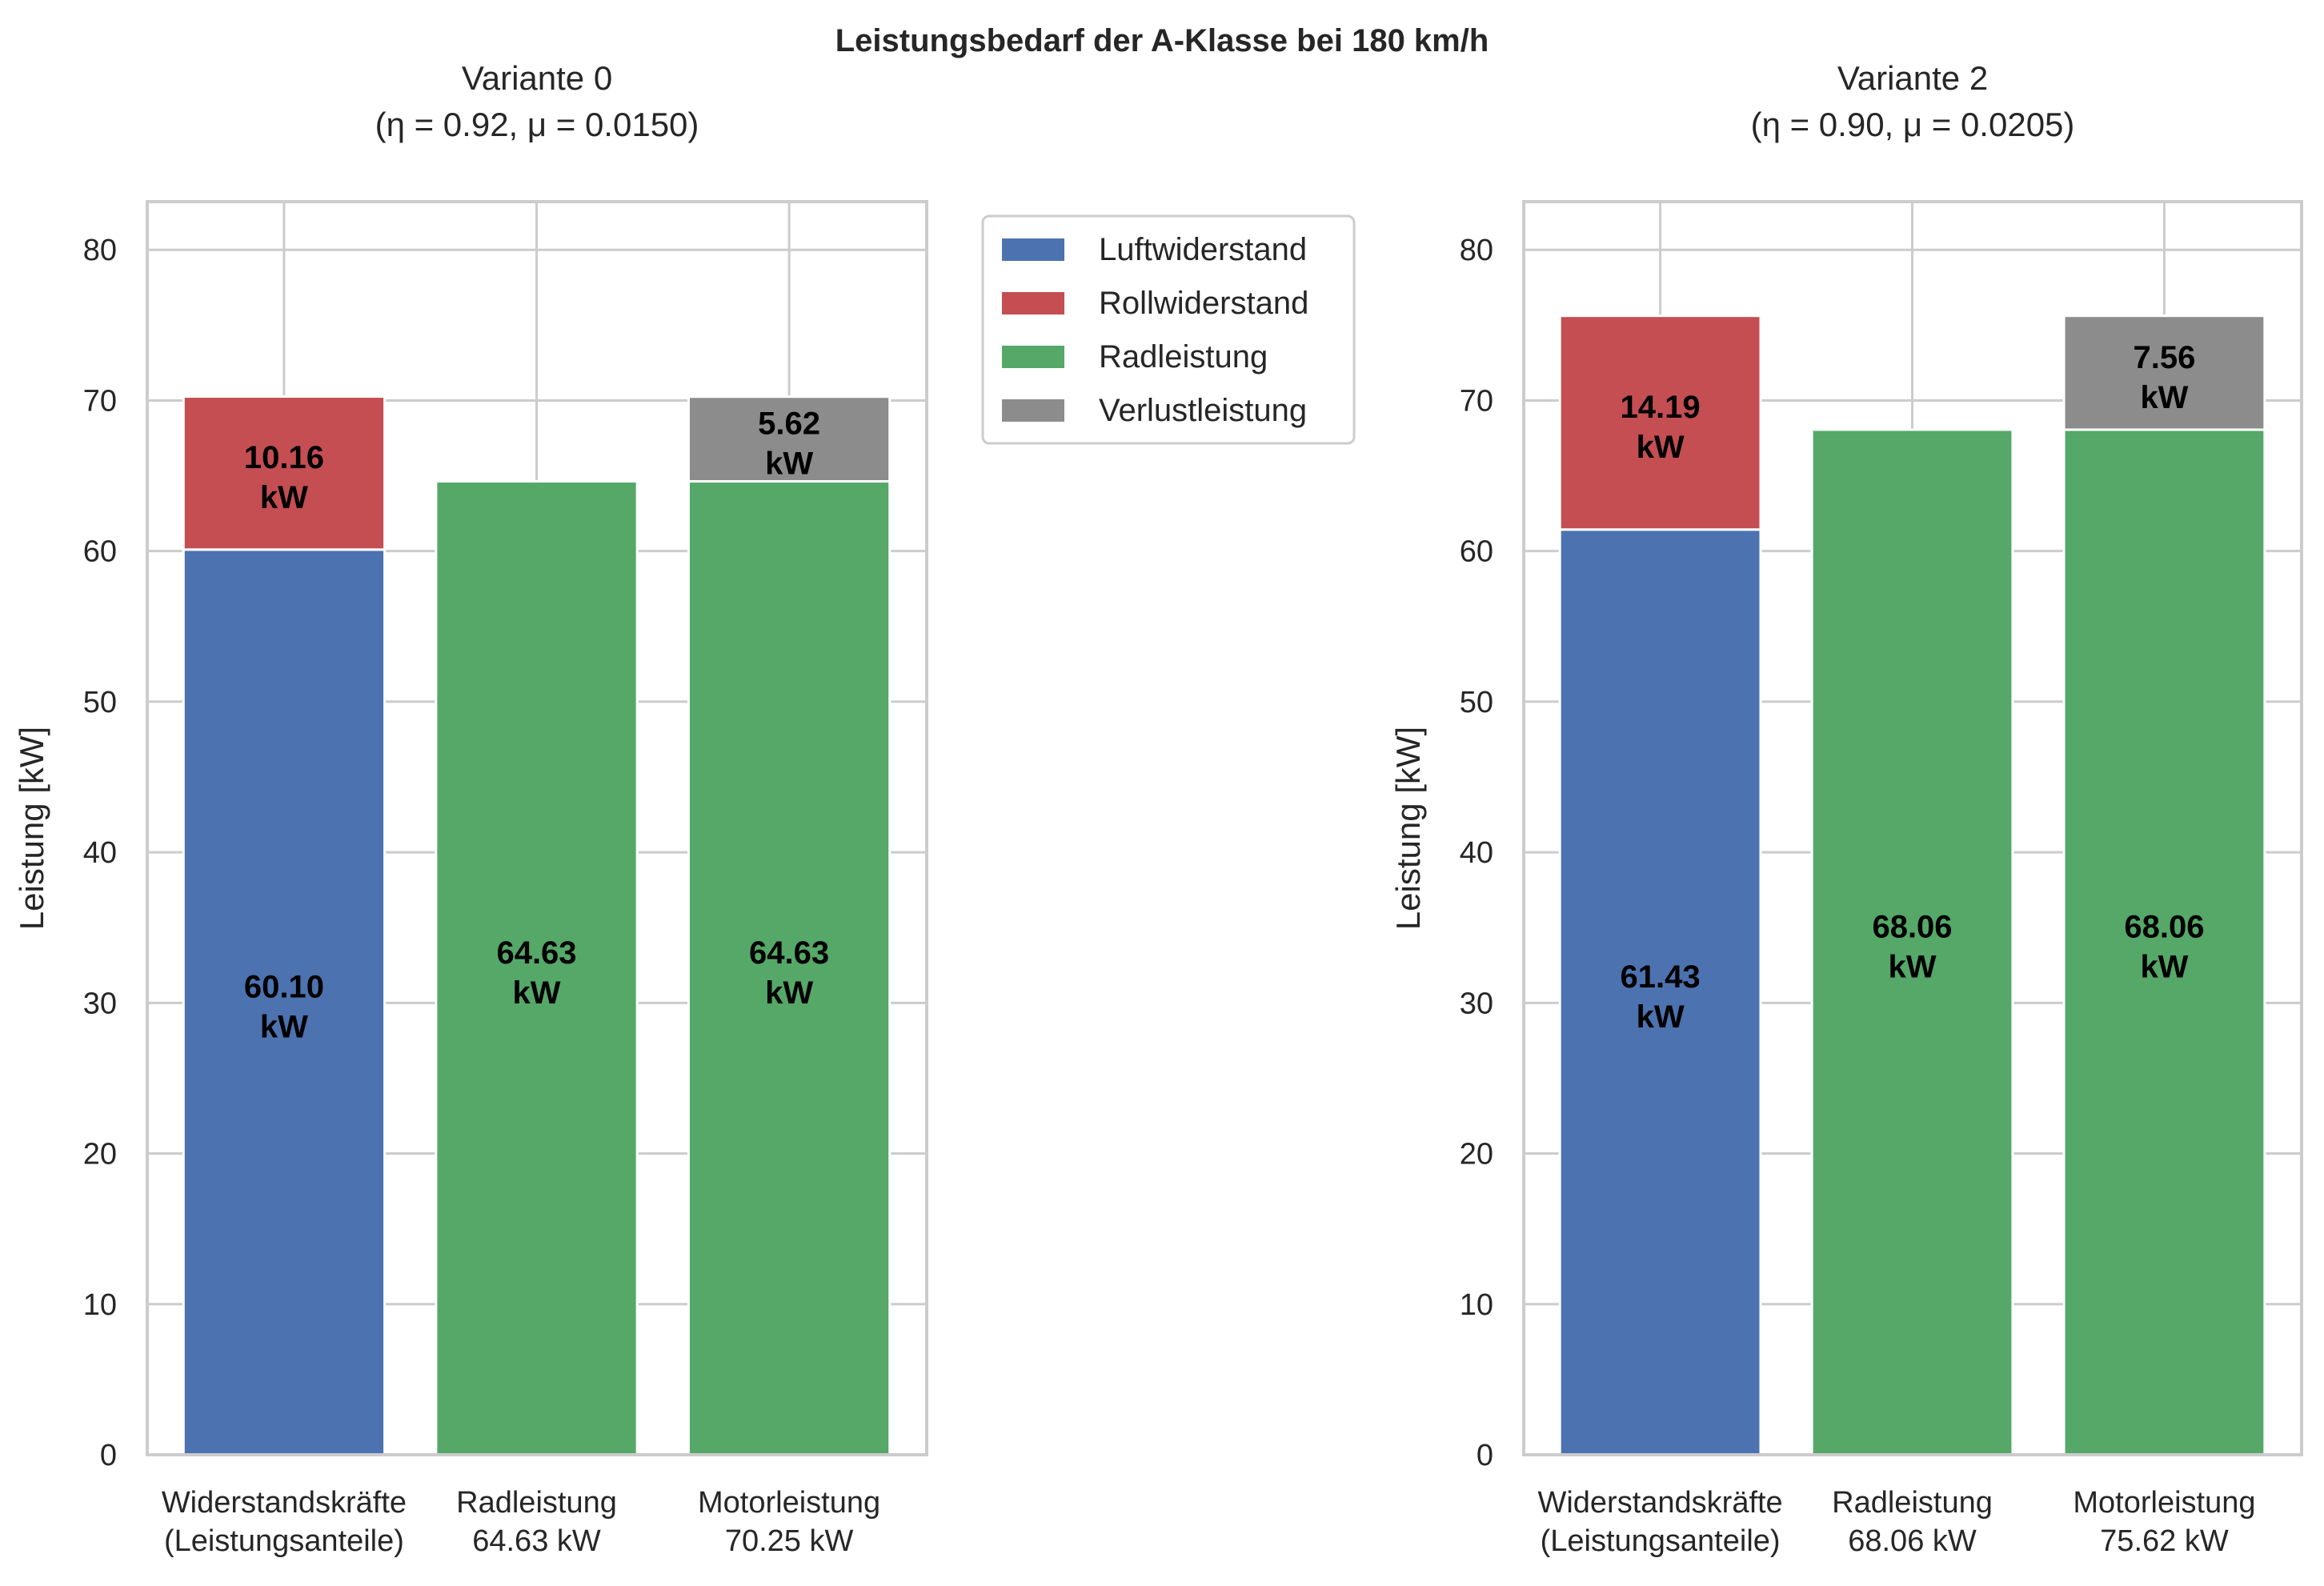  What do you see at coordinates (537, 78) in the screenshot?
I see `panel-title: Variante 0` at bounding box center [537, 78].